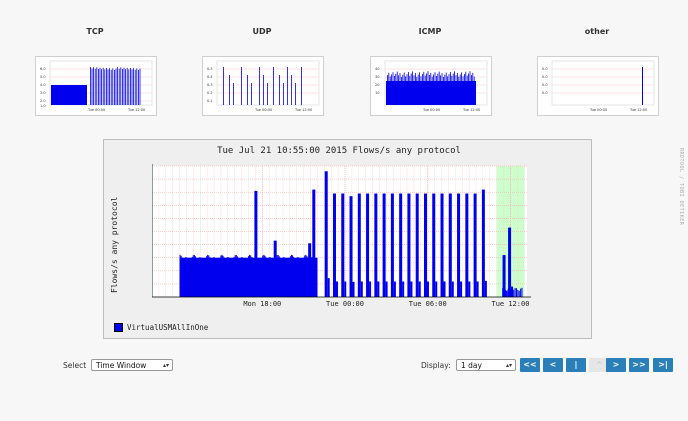 This screenshot has height=421, width=688. I want to click on chevron-updown-icon: ▴▾, so click(165, 365).